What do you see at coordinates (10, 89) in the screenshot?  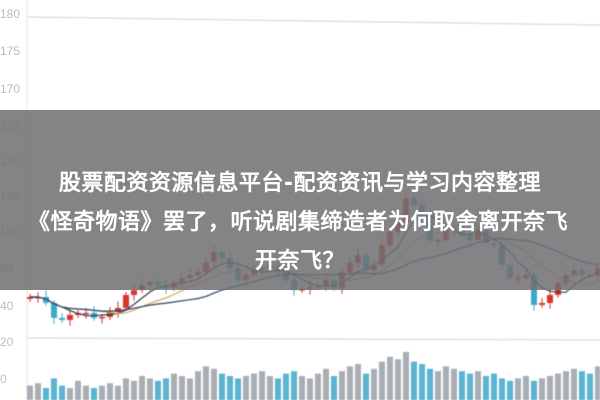 I see `y-tick-label: 170` at bounding box center [10, 89].